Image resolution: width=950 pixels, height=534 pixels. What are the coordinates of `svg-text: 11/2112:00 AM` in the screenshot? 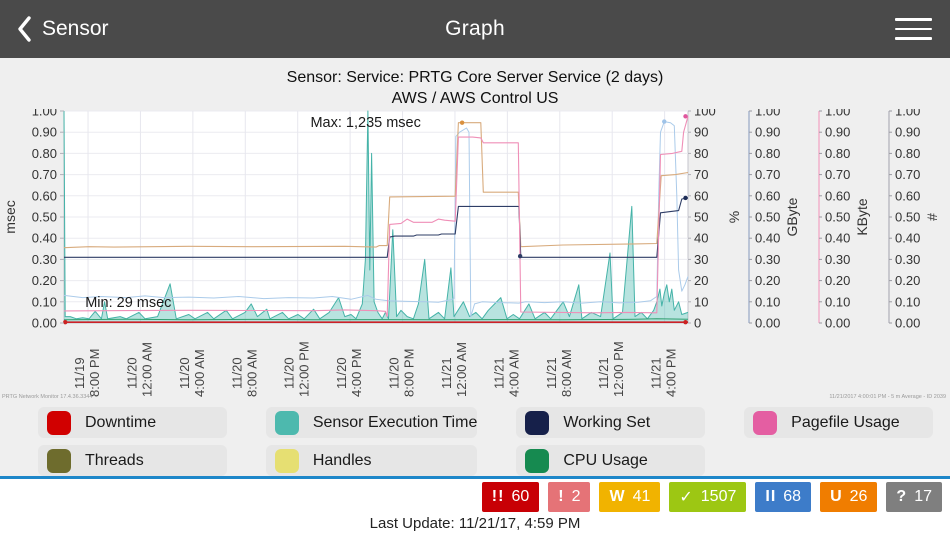 It's located at (454, 369).